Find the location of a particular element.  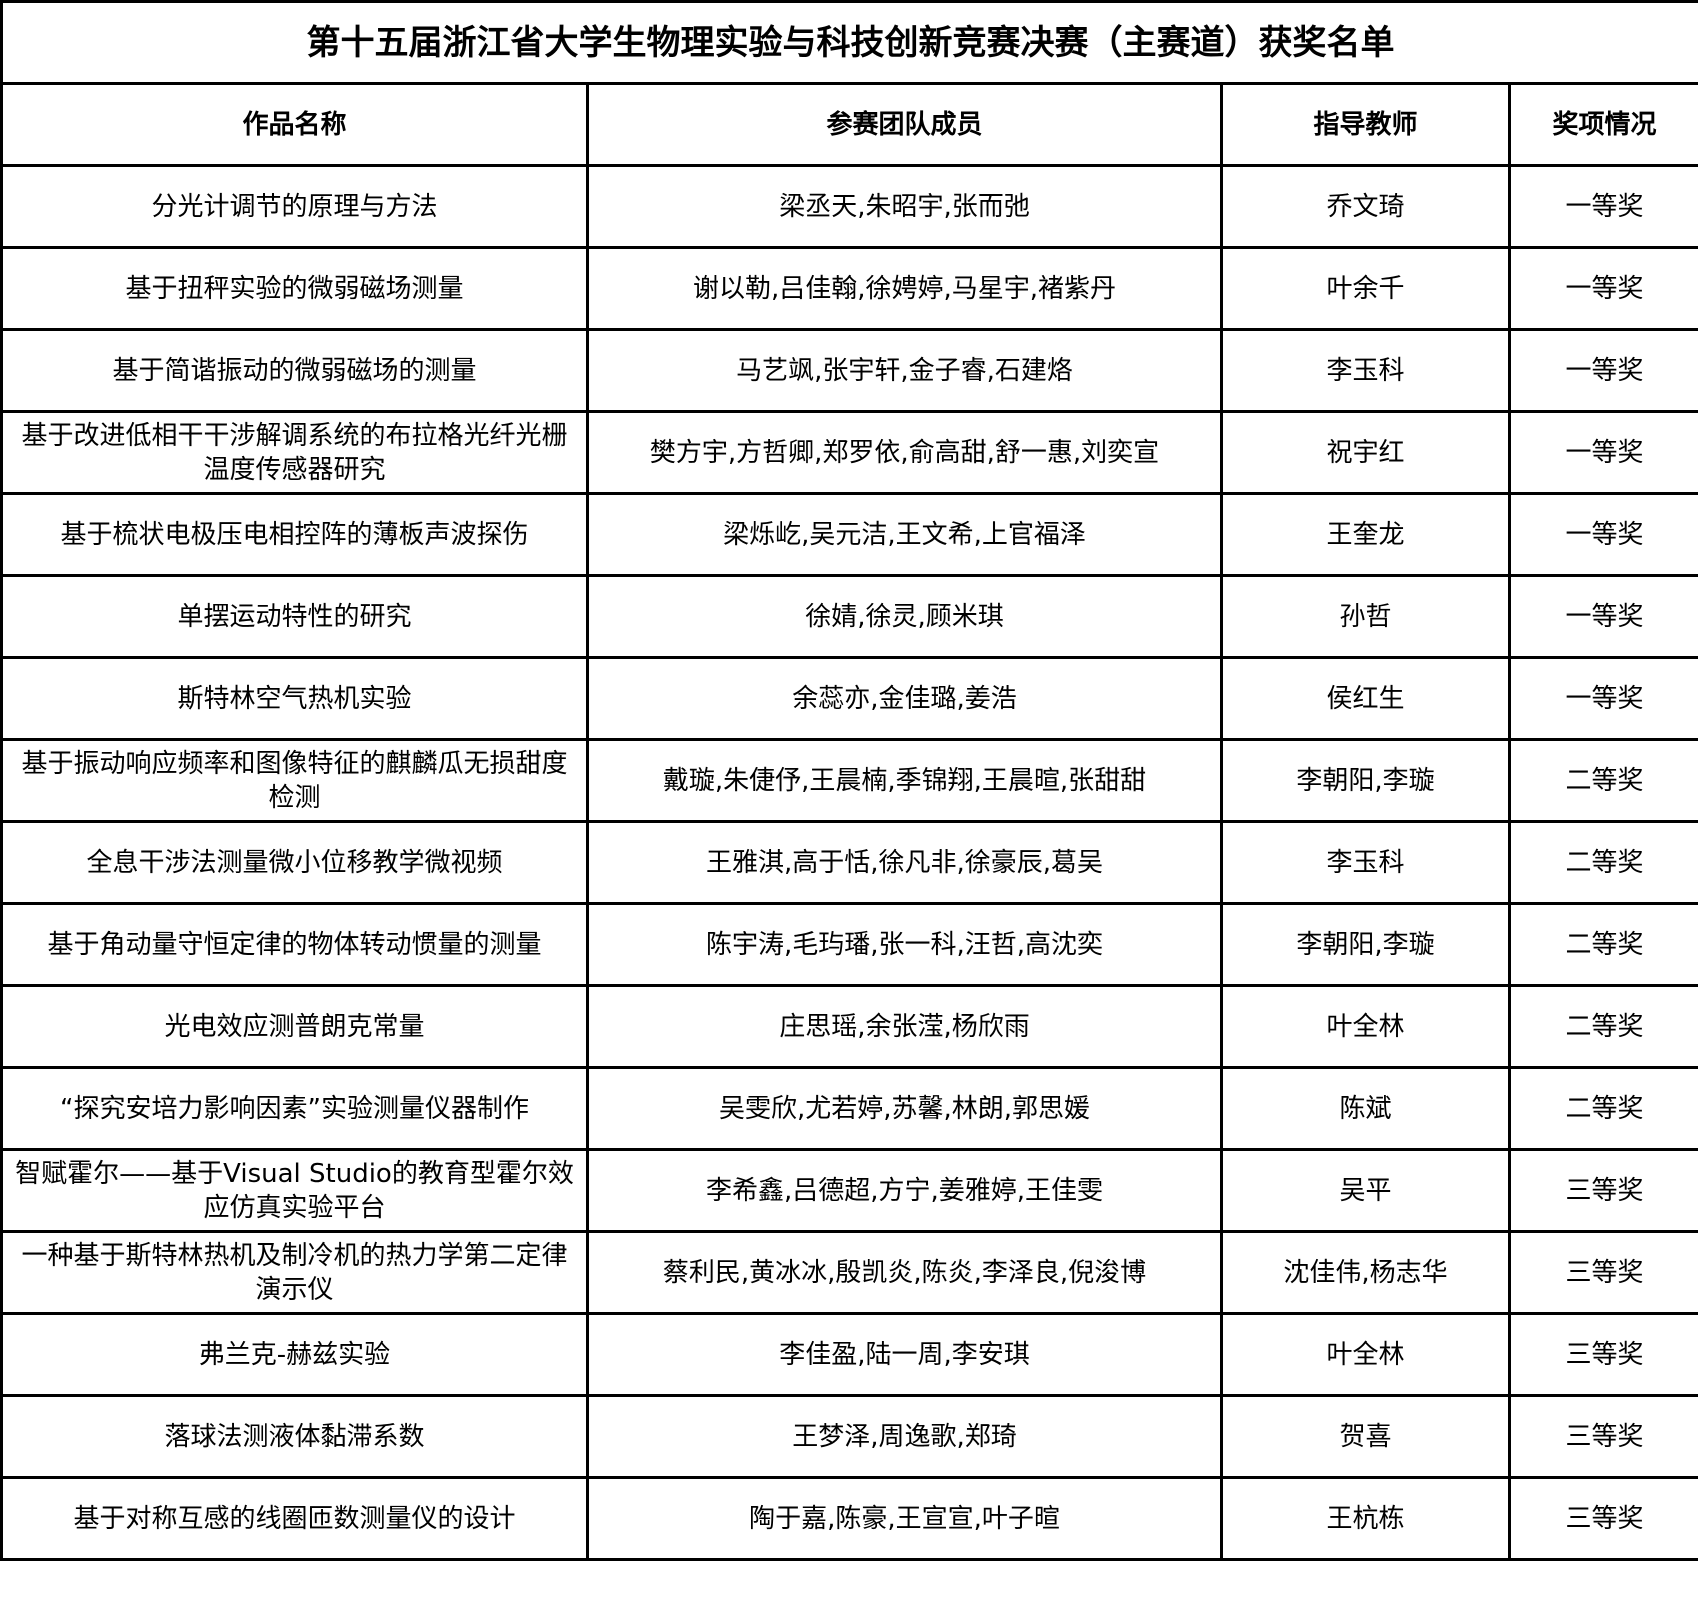

table-row: 斯特林空气热机实验 余蕊亦,金佳璐,姜浩 侯红生 一等奖 is located at coordinates (849, 698).